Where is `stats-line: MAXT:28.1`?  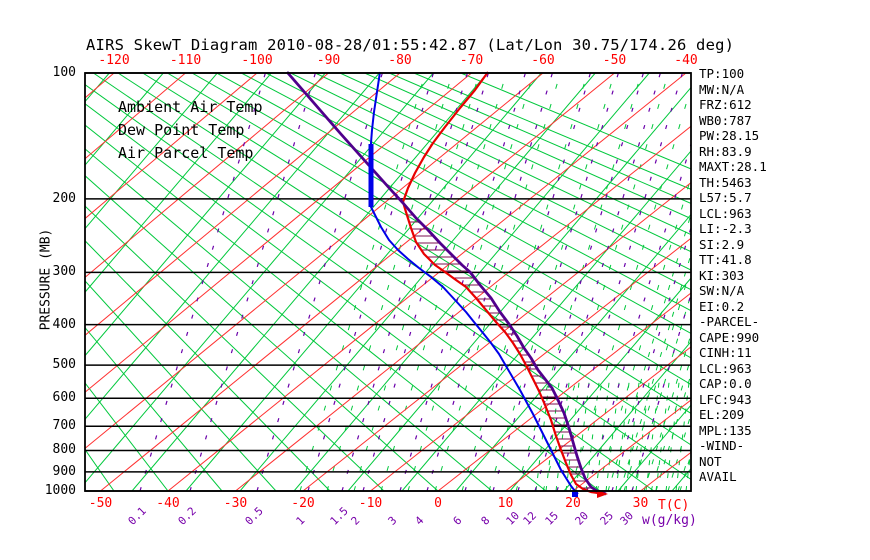 stats-line: MAXT:28.1 is located at coordinates (733, 166).